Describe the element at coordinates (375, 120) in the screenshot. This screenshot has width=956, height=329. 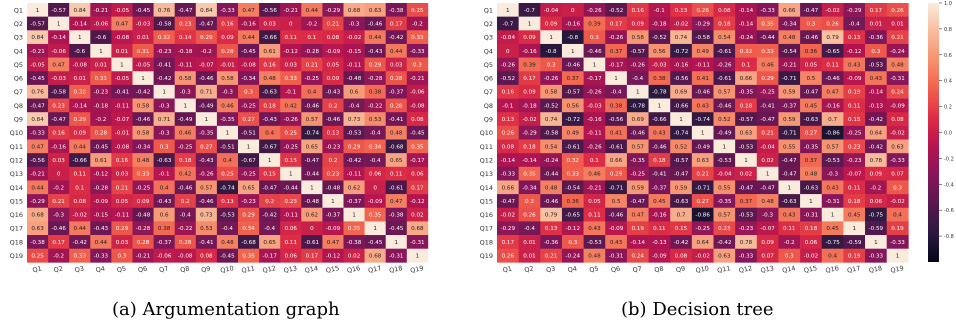
I see `heatmap-a-cell-label: 0.53` at that location.